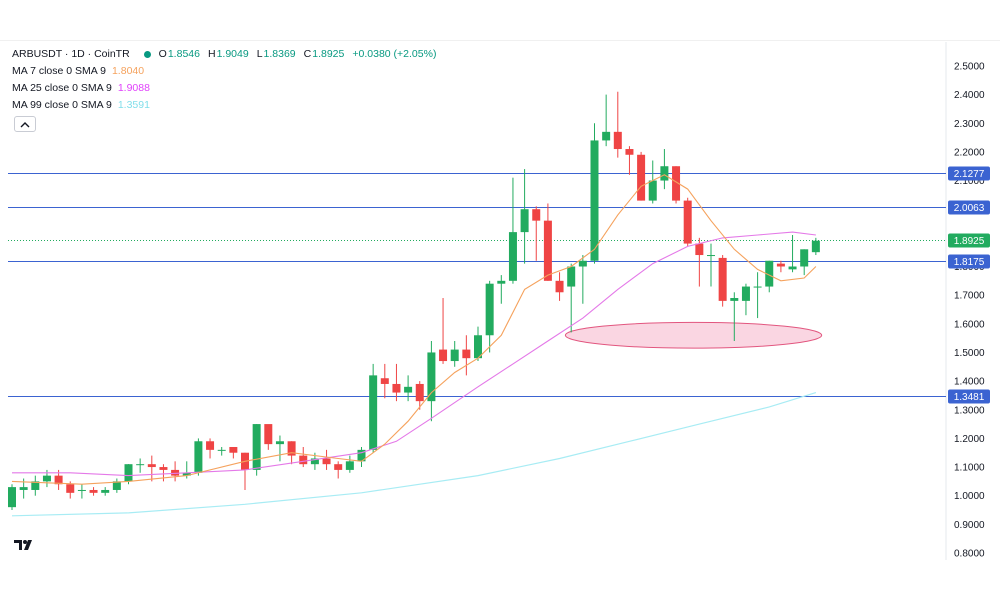  What do you see at coordinates (62, 105) in the screenshot?
I see `ma99-label: MA 99 close 0 SMA 9` at bounding box center [62, 105].